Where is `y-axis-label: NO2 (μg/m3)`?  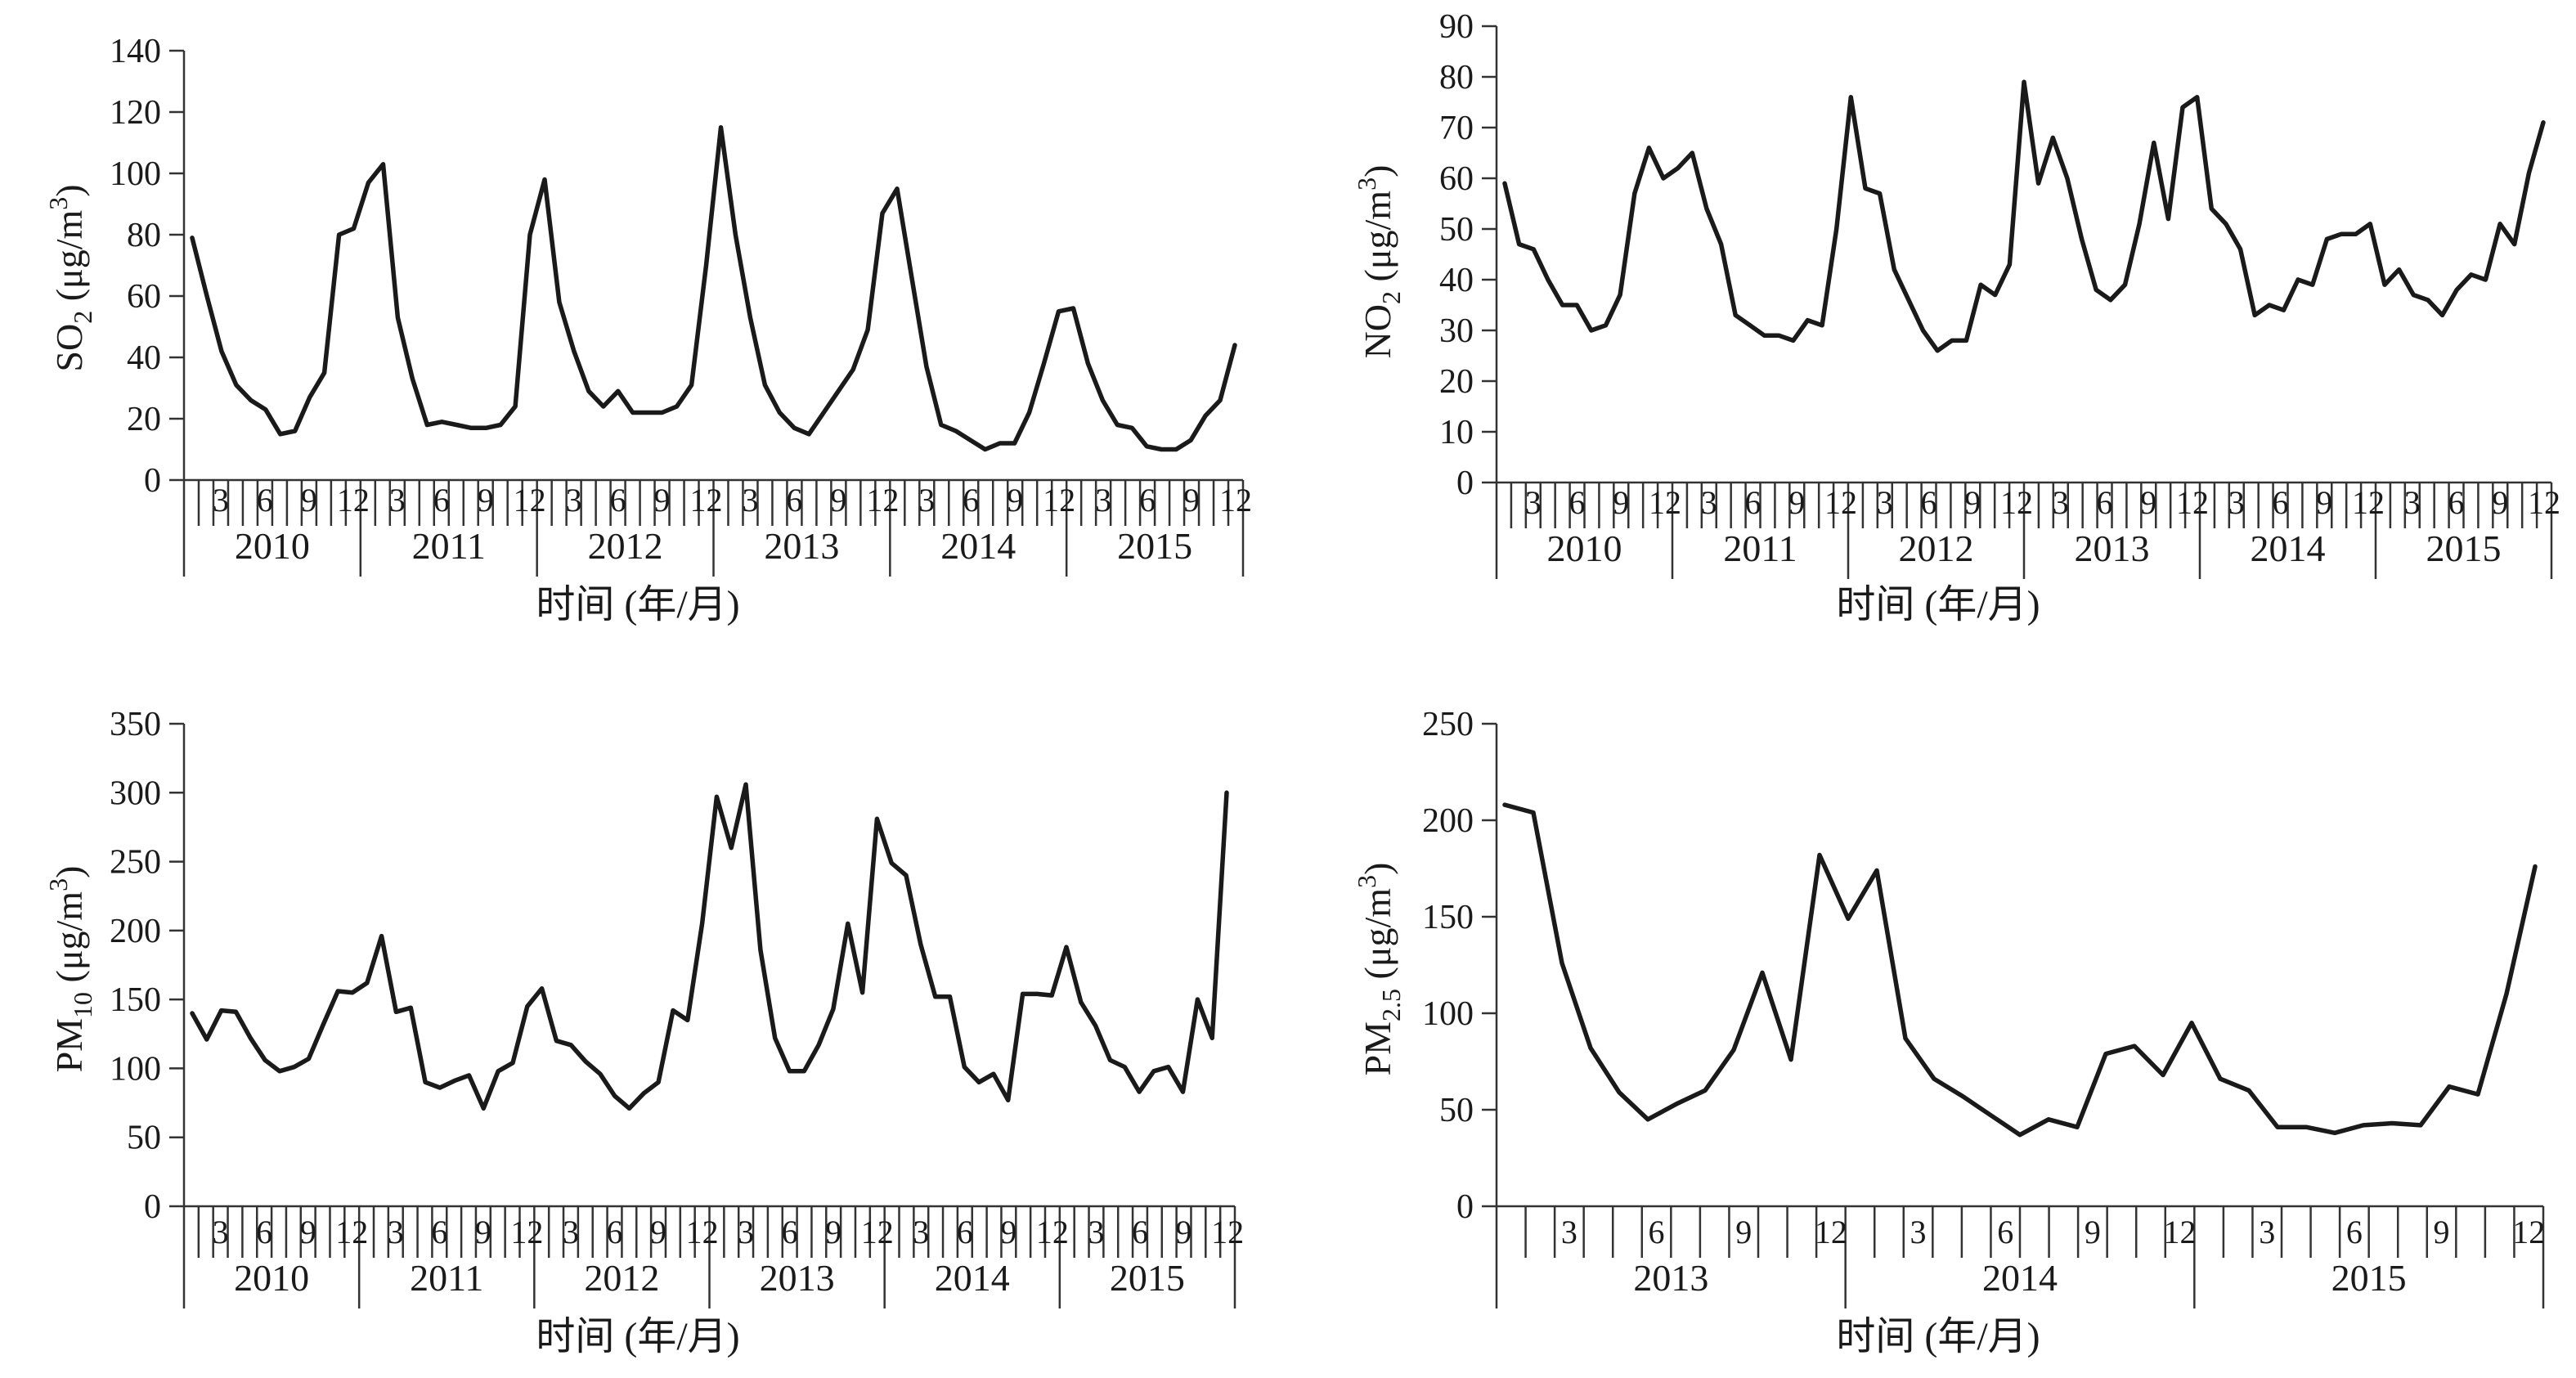 y-axis-label: NO2 (μg/m3) is located at coordinates (1379, 262).